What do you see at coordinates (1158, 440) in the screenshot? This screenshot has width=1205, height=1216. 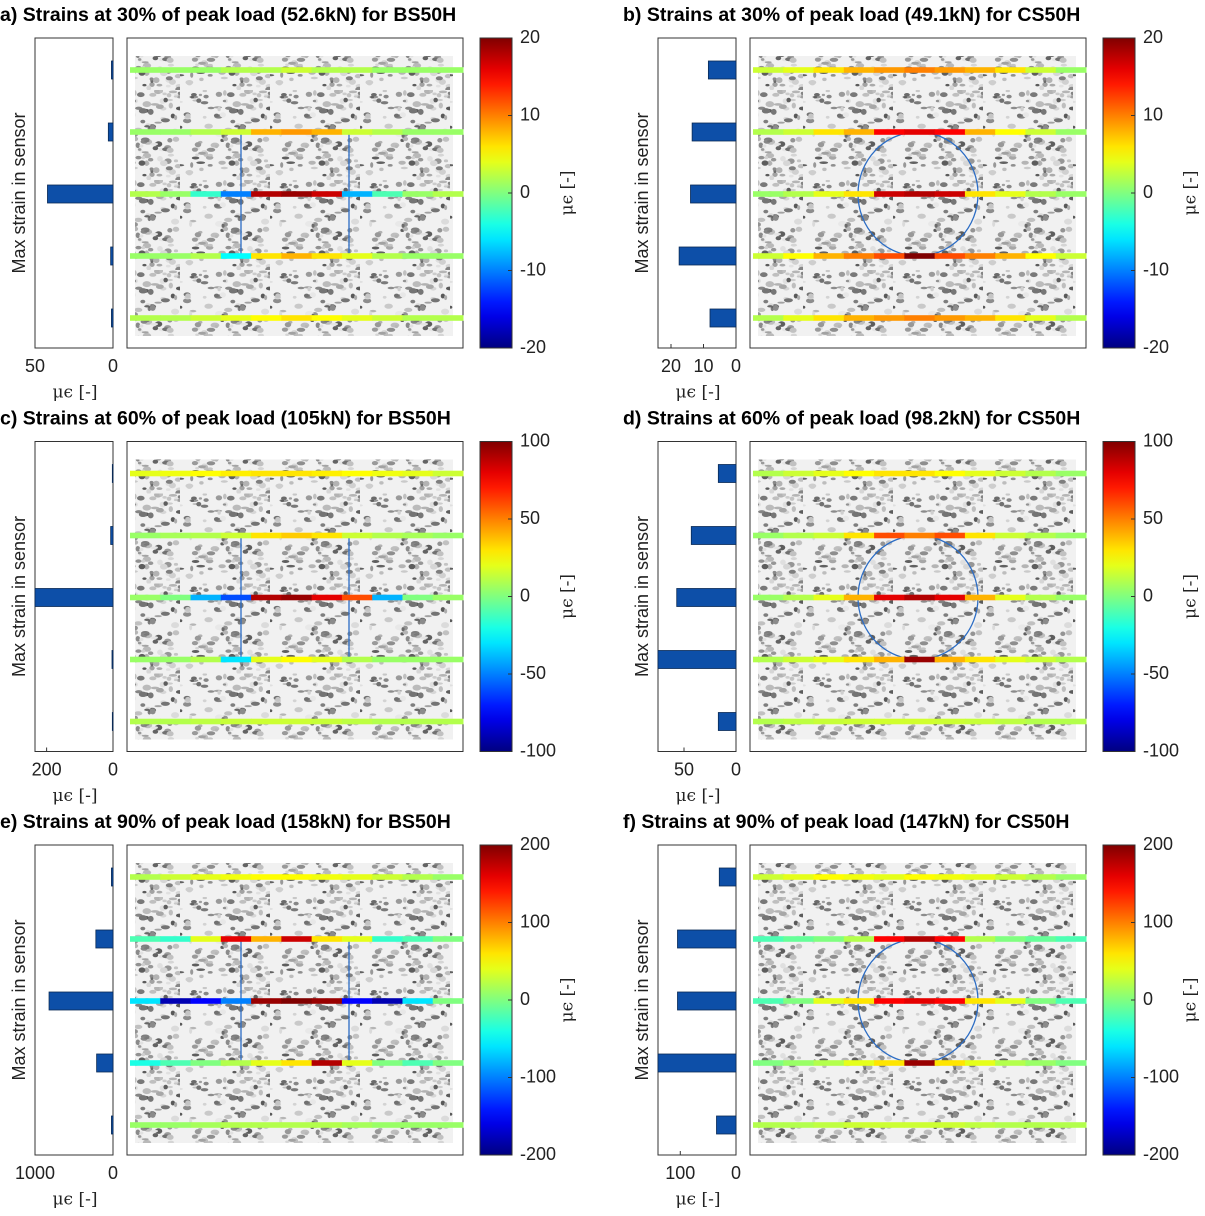 I see `colorbar-tick-label: 100` at bounding box center [1158, 440].